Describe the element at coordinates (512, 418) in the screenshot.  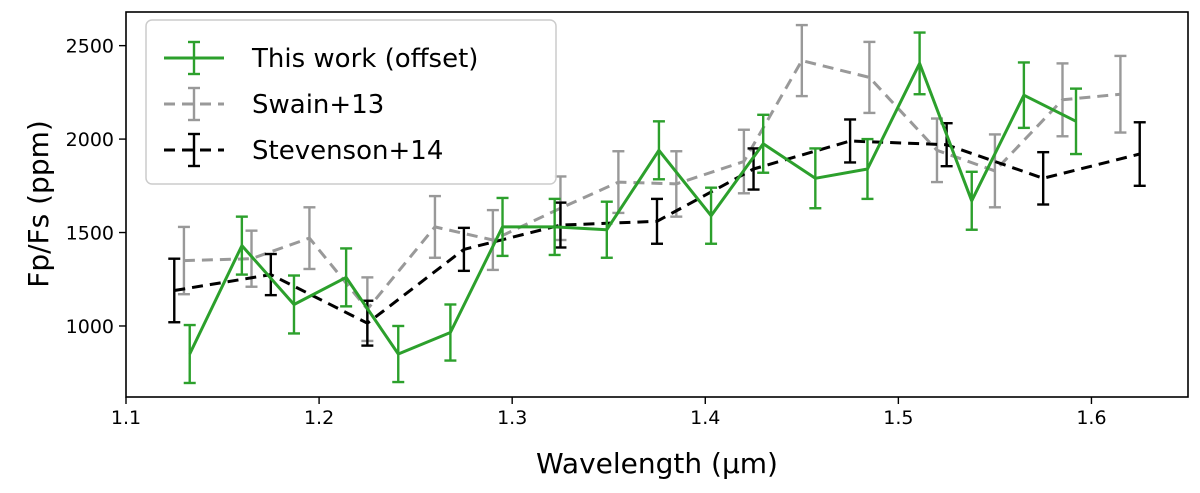
I see `x-tick-label: 1.3` at that location.